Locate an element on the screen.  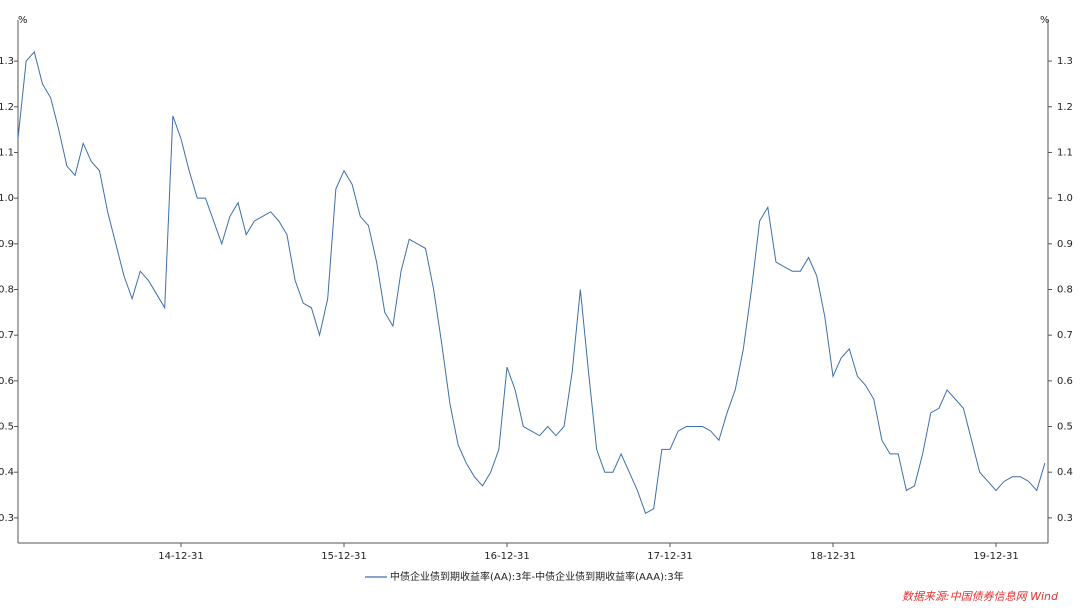
y2-tick-label: 1.1 is located at coordinates (1065, 152).